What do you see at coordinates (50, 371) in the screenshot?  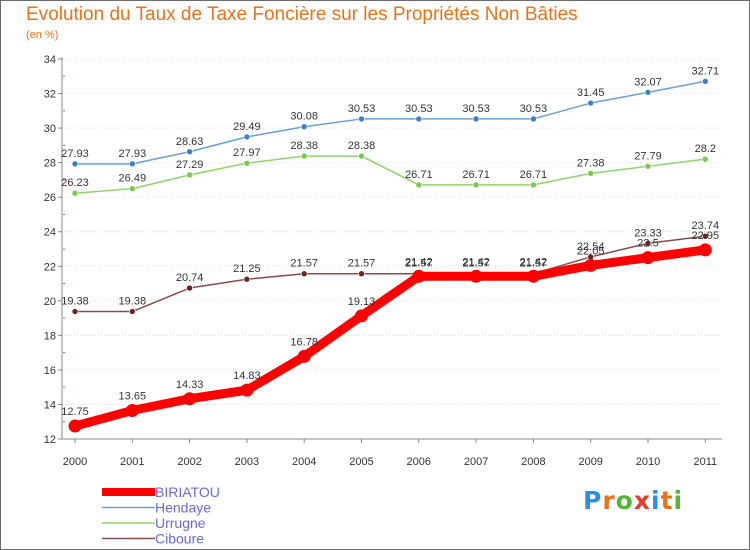 I see `y-tick-label: 16` at bounding box center [50, 371].